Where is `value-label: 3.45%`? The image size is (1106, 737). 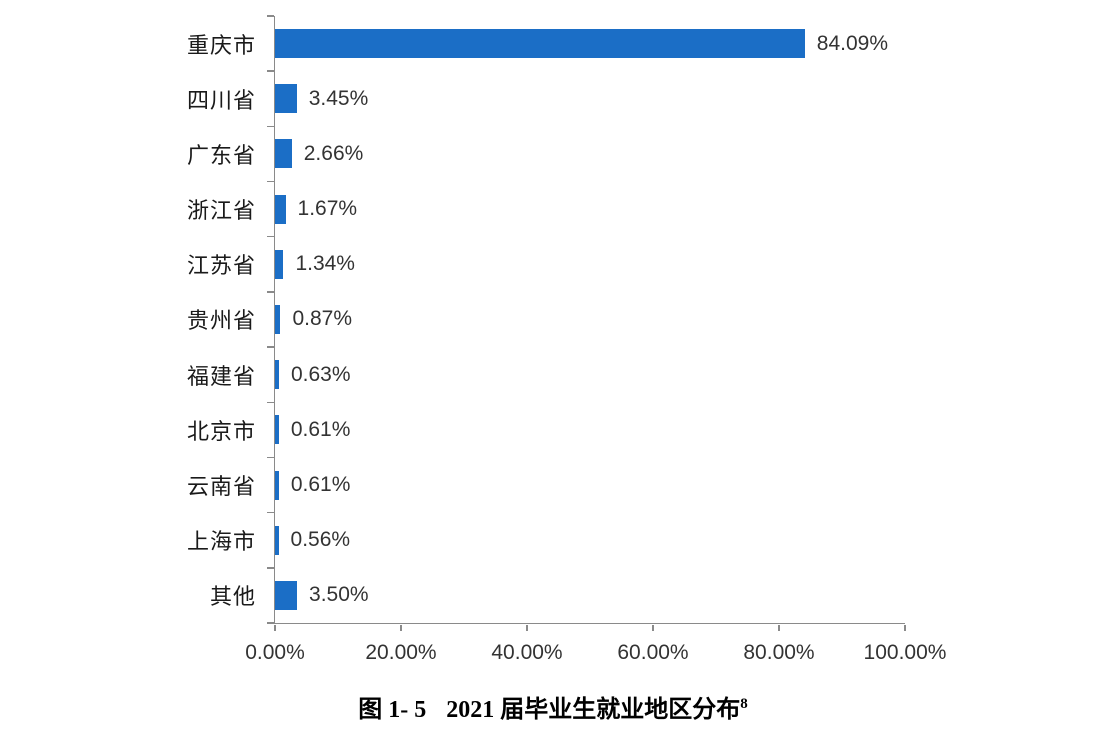 value-label: 3.45% is located at coordinates (338, 98).